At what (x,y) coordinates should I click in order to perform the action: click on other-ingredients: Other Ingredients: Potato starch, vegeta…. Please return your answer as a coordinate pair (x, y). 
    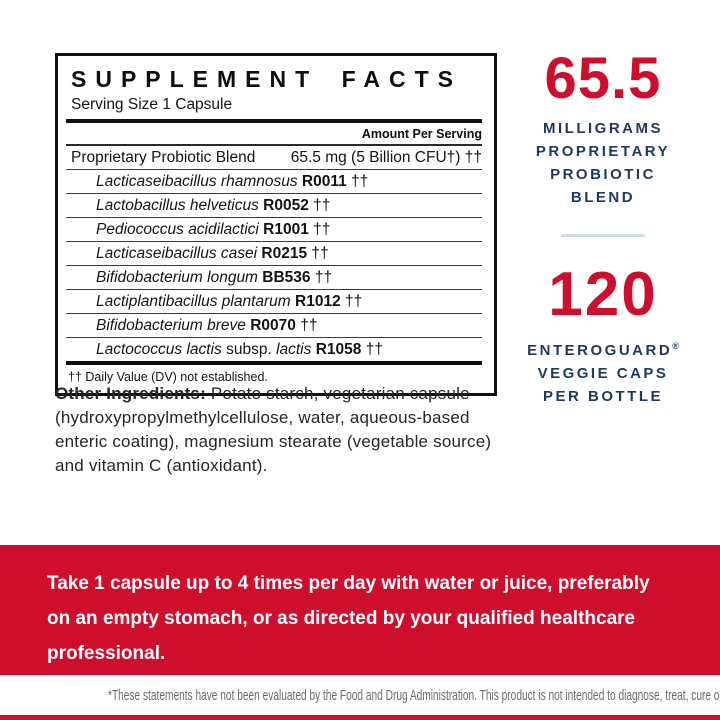
    Looking at the image, I should click on (284, 430).